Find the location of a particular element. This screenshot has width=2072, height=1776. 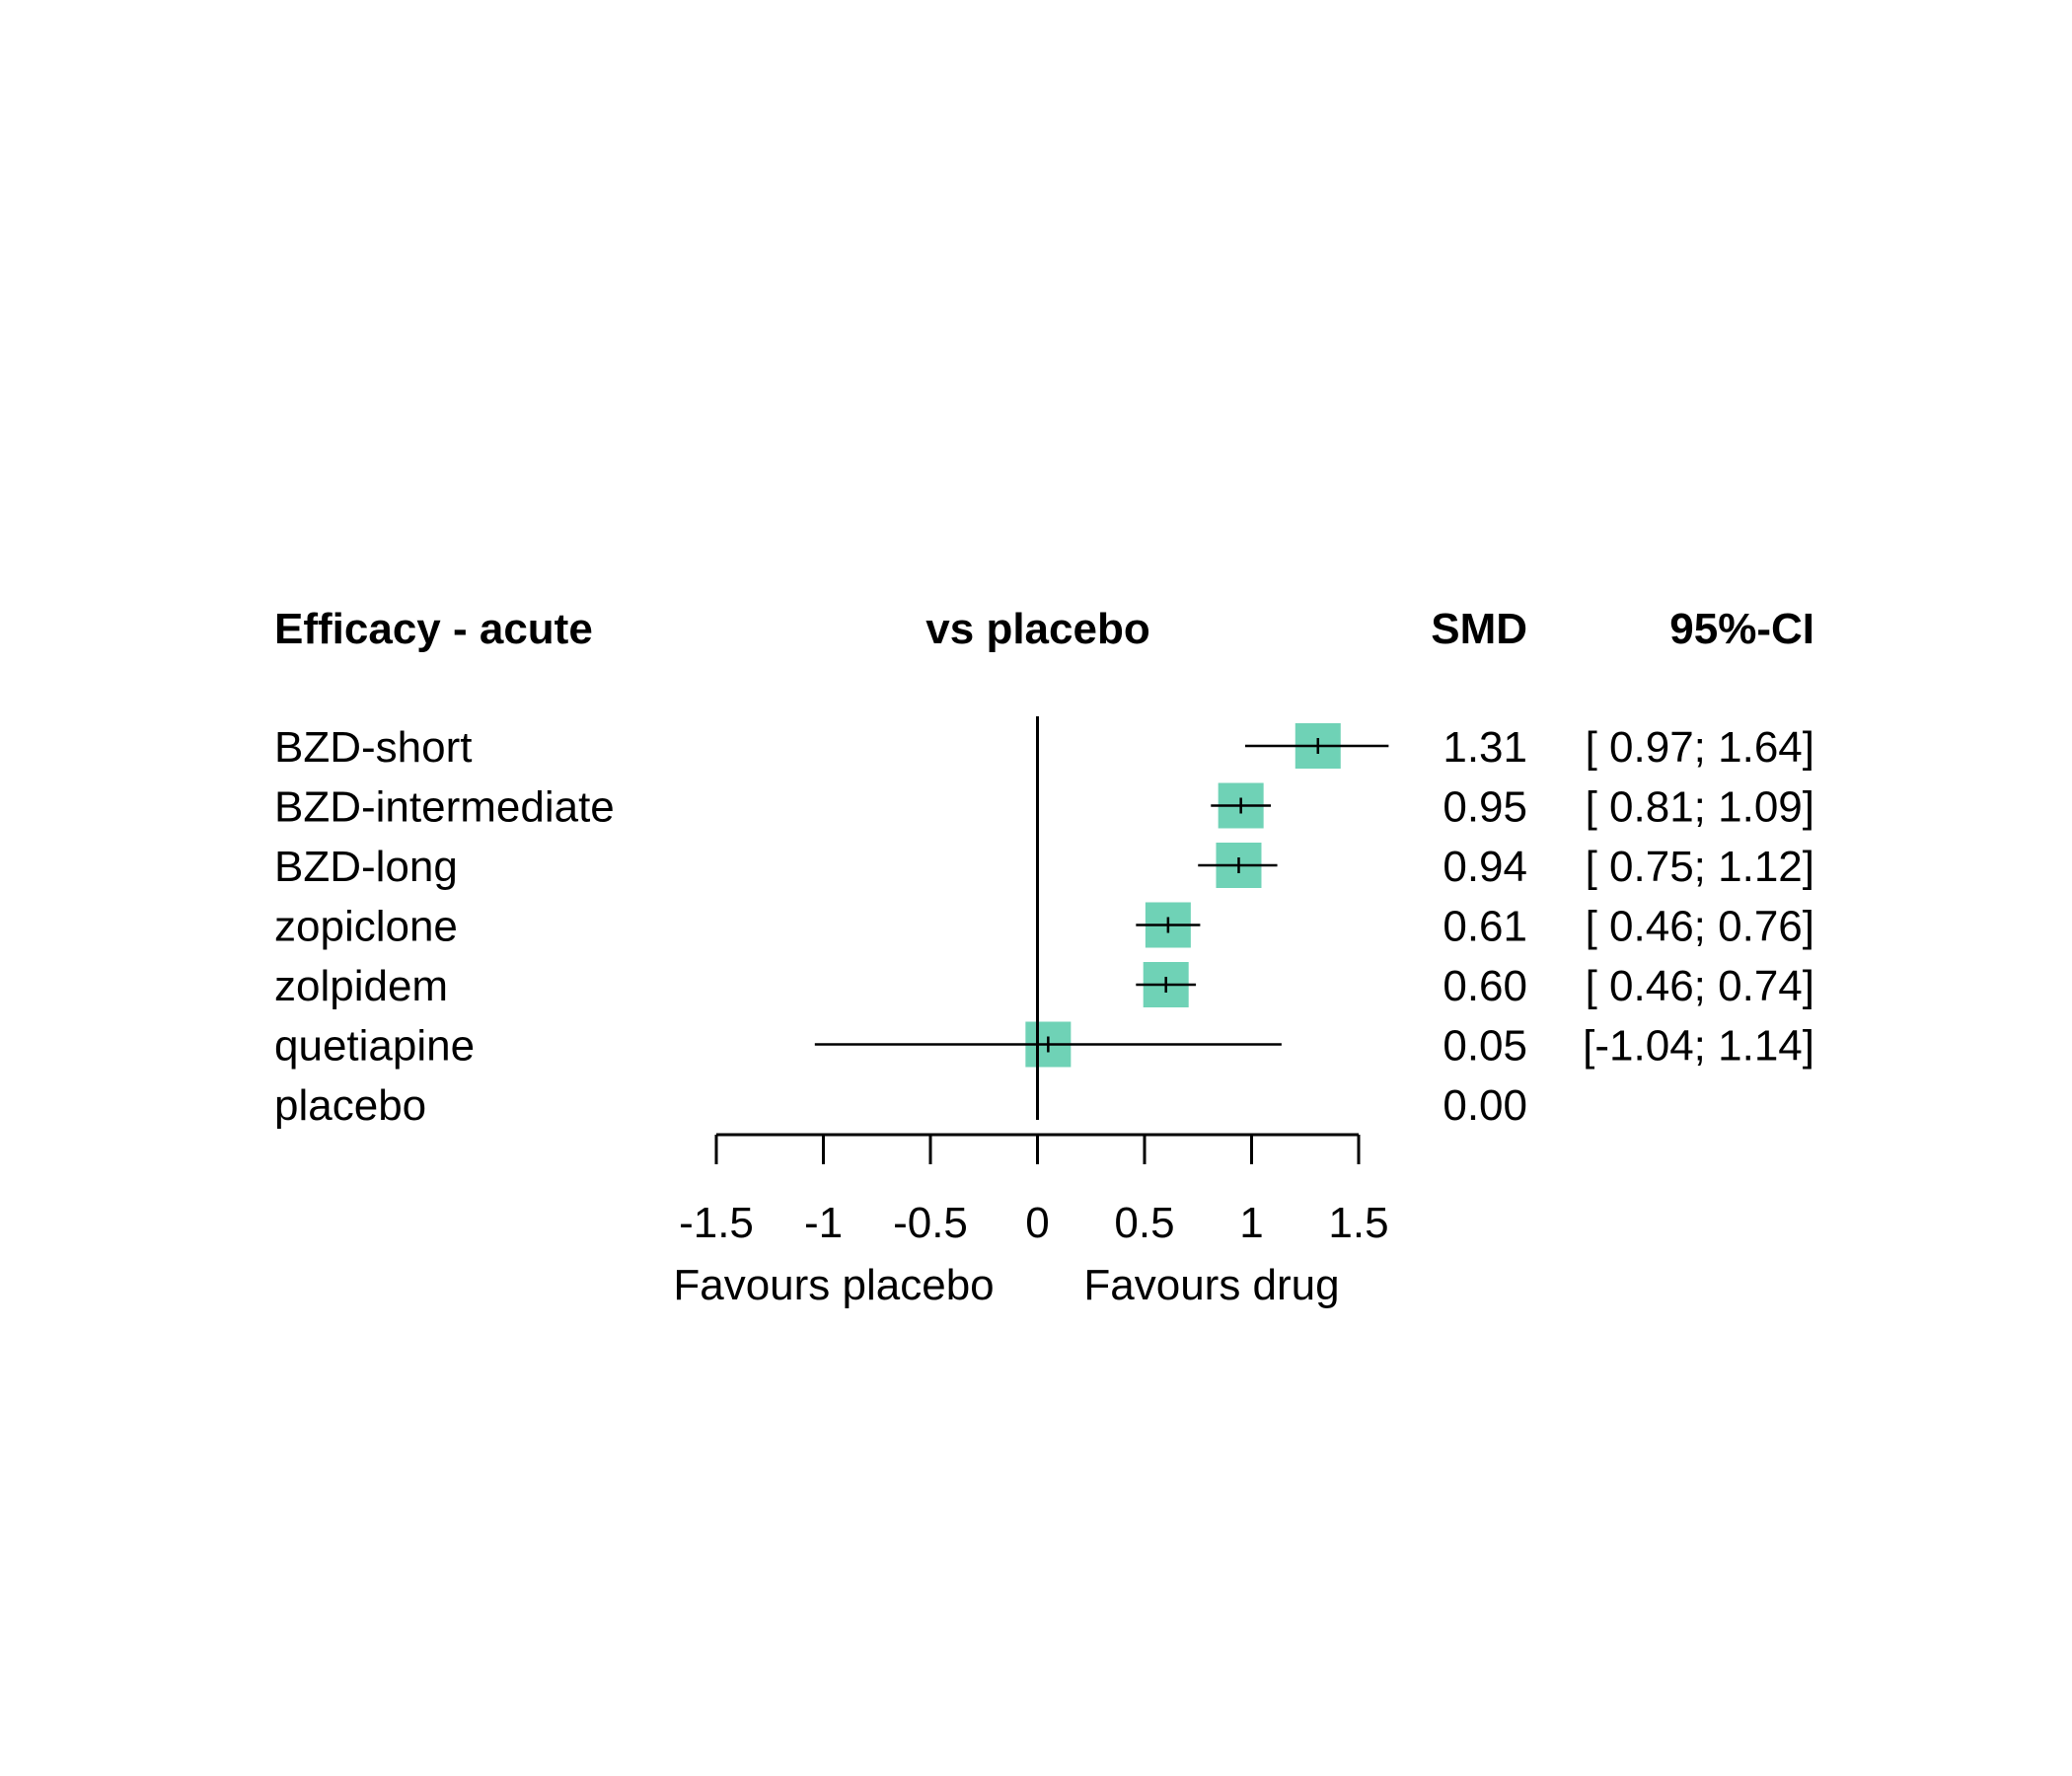

smd-value: 0.05 is located at coordinates (1485, 1046).